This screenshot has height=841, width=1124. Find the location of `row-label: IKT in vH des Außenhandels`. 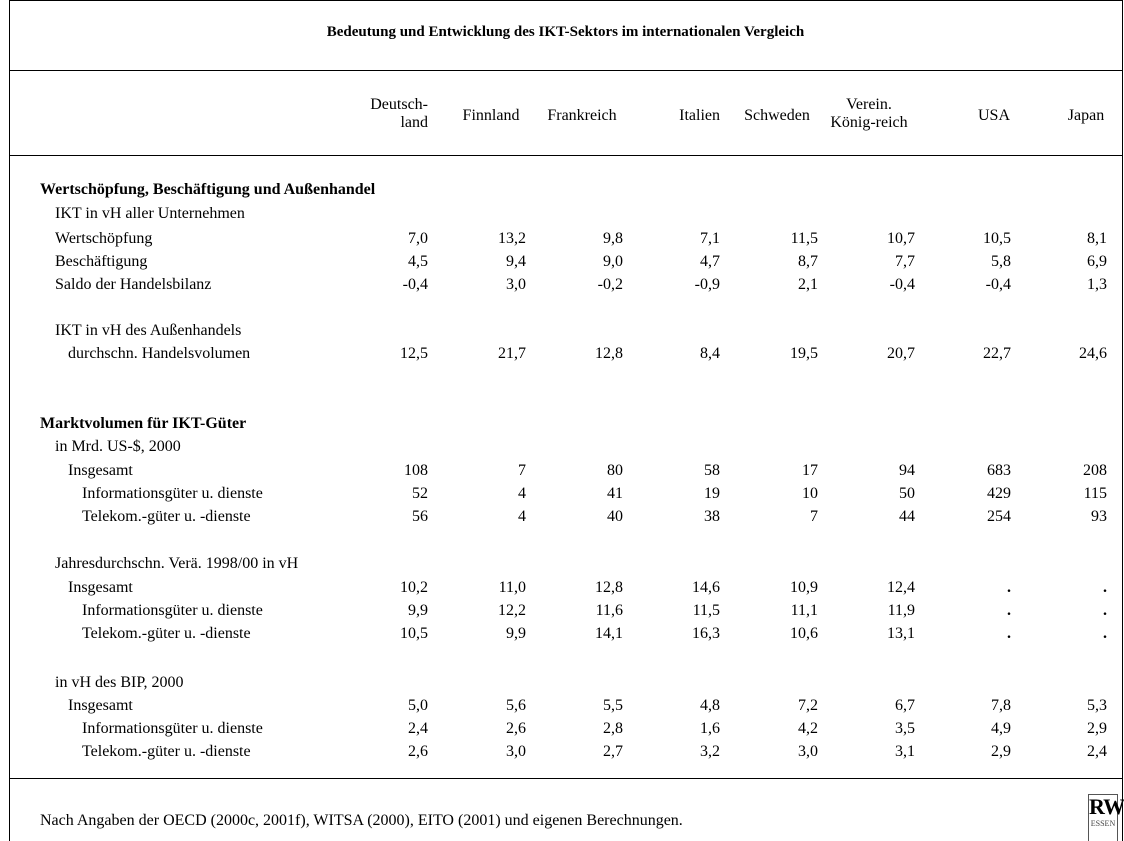

row-label: IKT in vH des Außenhandels is located at coordinates (148, 330).